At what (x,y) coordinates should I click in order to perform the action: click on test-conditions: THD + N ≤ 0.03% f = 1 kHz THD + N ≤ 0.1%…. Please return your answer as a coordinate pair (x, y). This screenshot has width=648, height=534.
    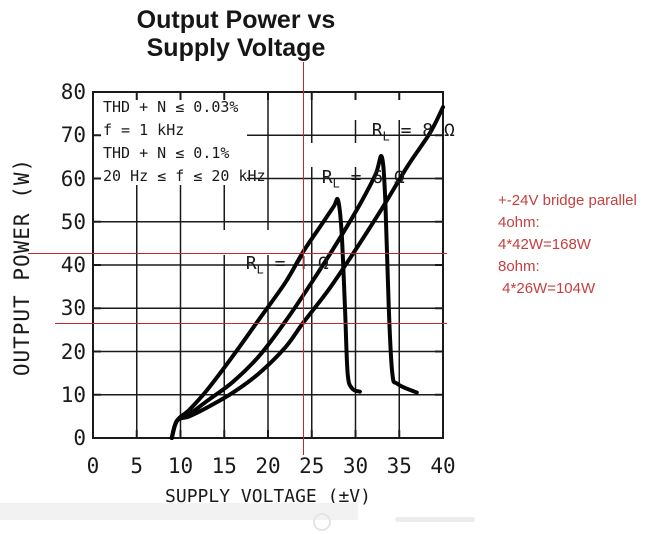
    Looking at the image, I should click on (184, 142).